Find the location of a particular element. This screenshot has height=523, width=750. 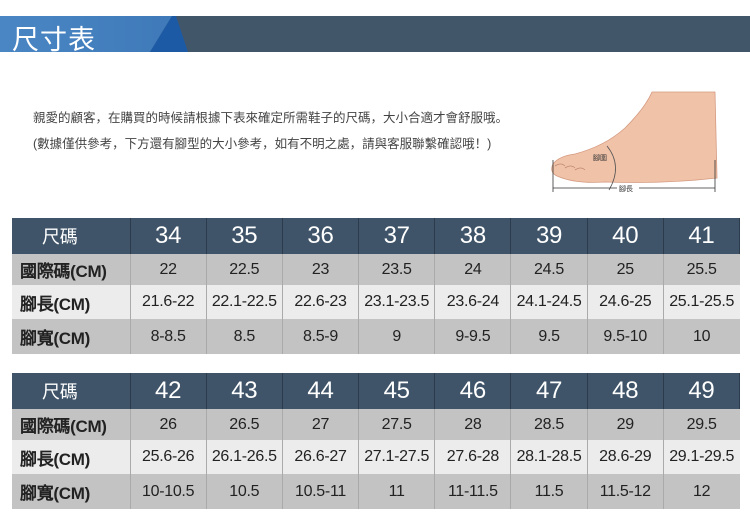

value-cell: 22.1-22.5 is located at coordinates (244, 302).